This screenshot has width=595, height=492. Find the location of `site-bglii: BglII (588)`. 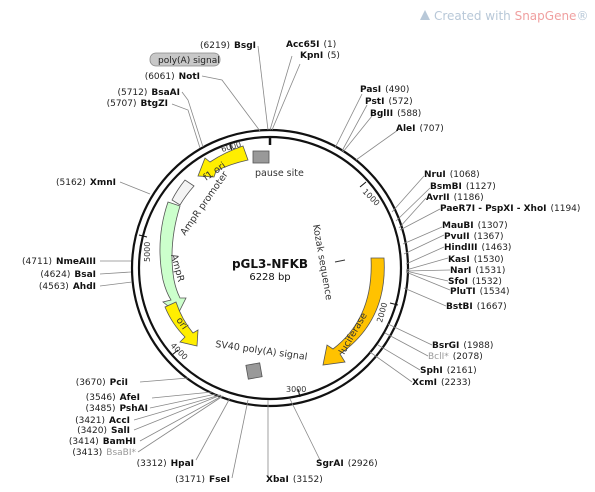

site-bglii: BglII (588) is located at coordinates (395, 114).